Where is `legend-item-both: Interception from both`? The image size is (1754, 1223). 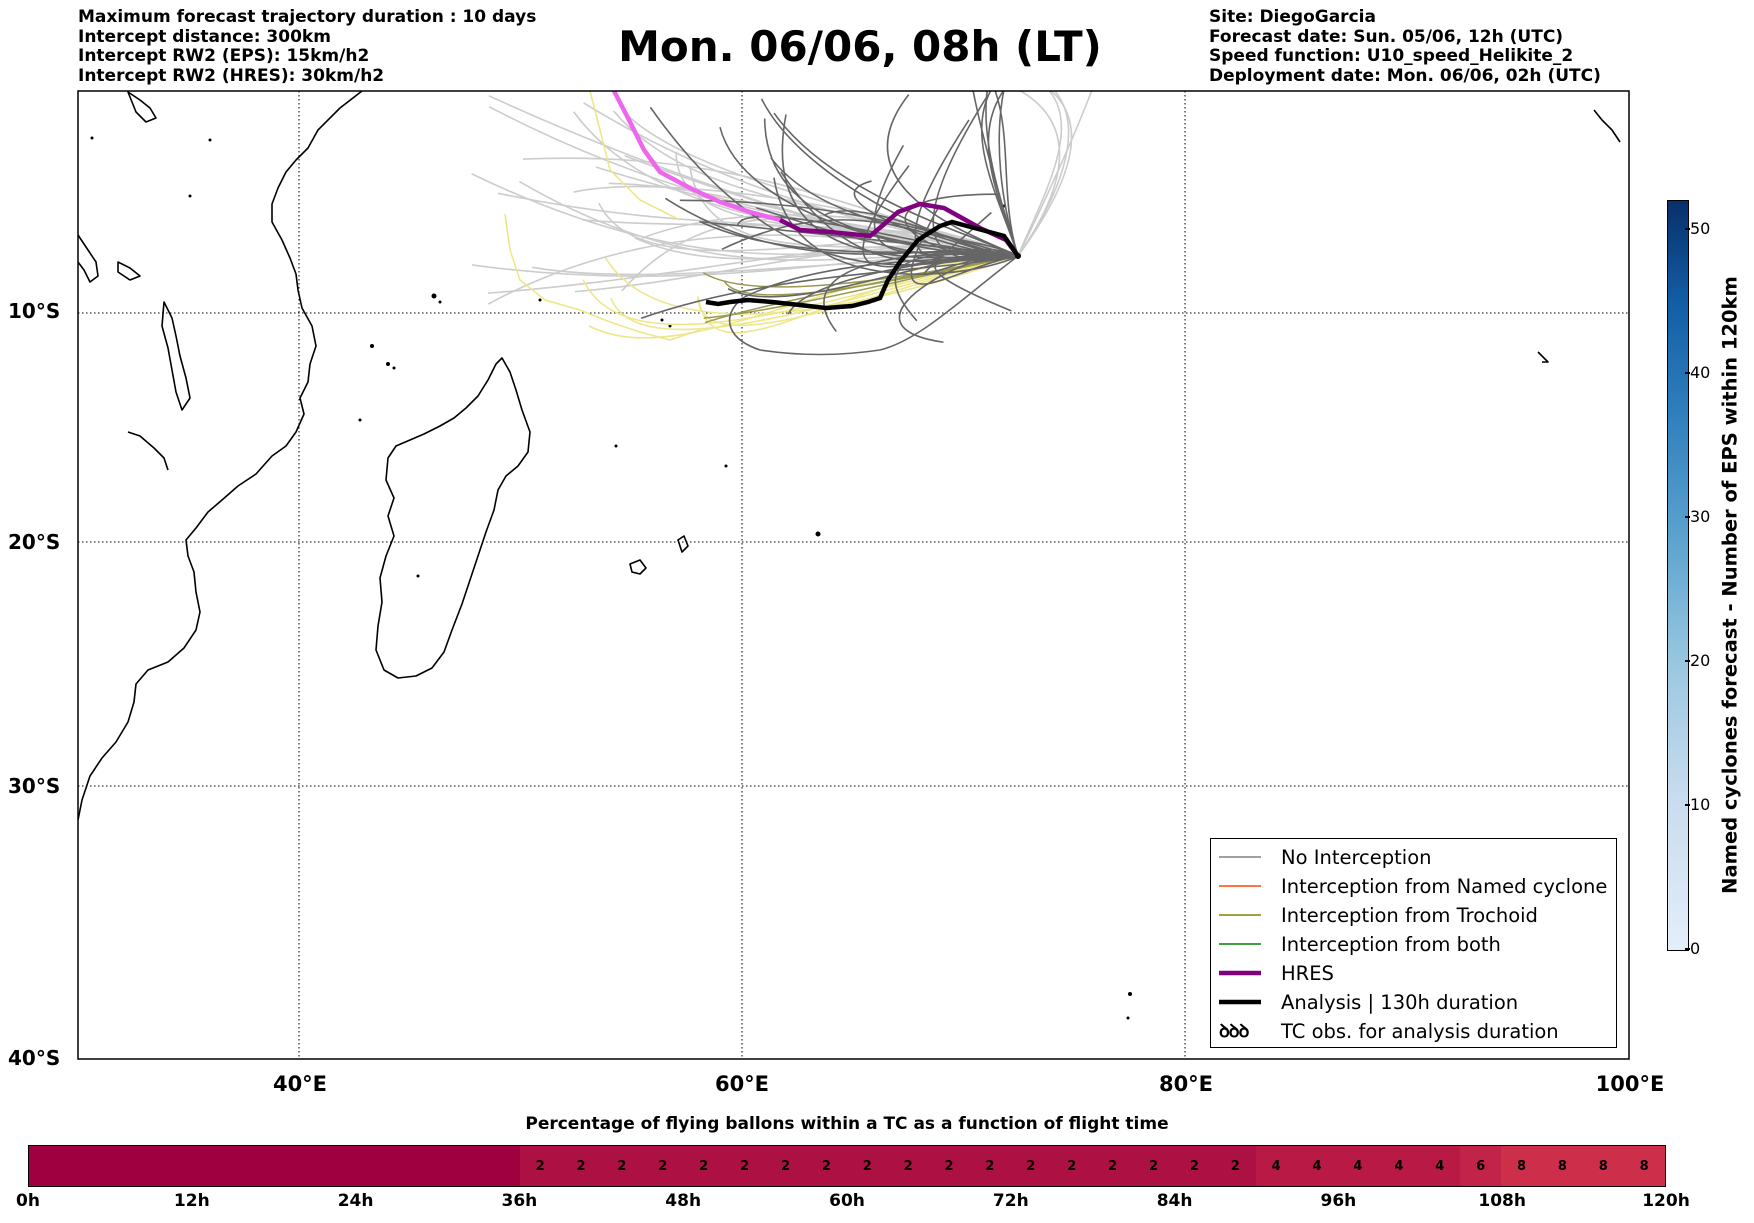 legend-item-both: Interception from both is located at coordinates (1360, 944).